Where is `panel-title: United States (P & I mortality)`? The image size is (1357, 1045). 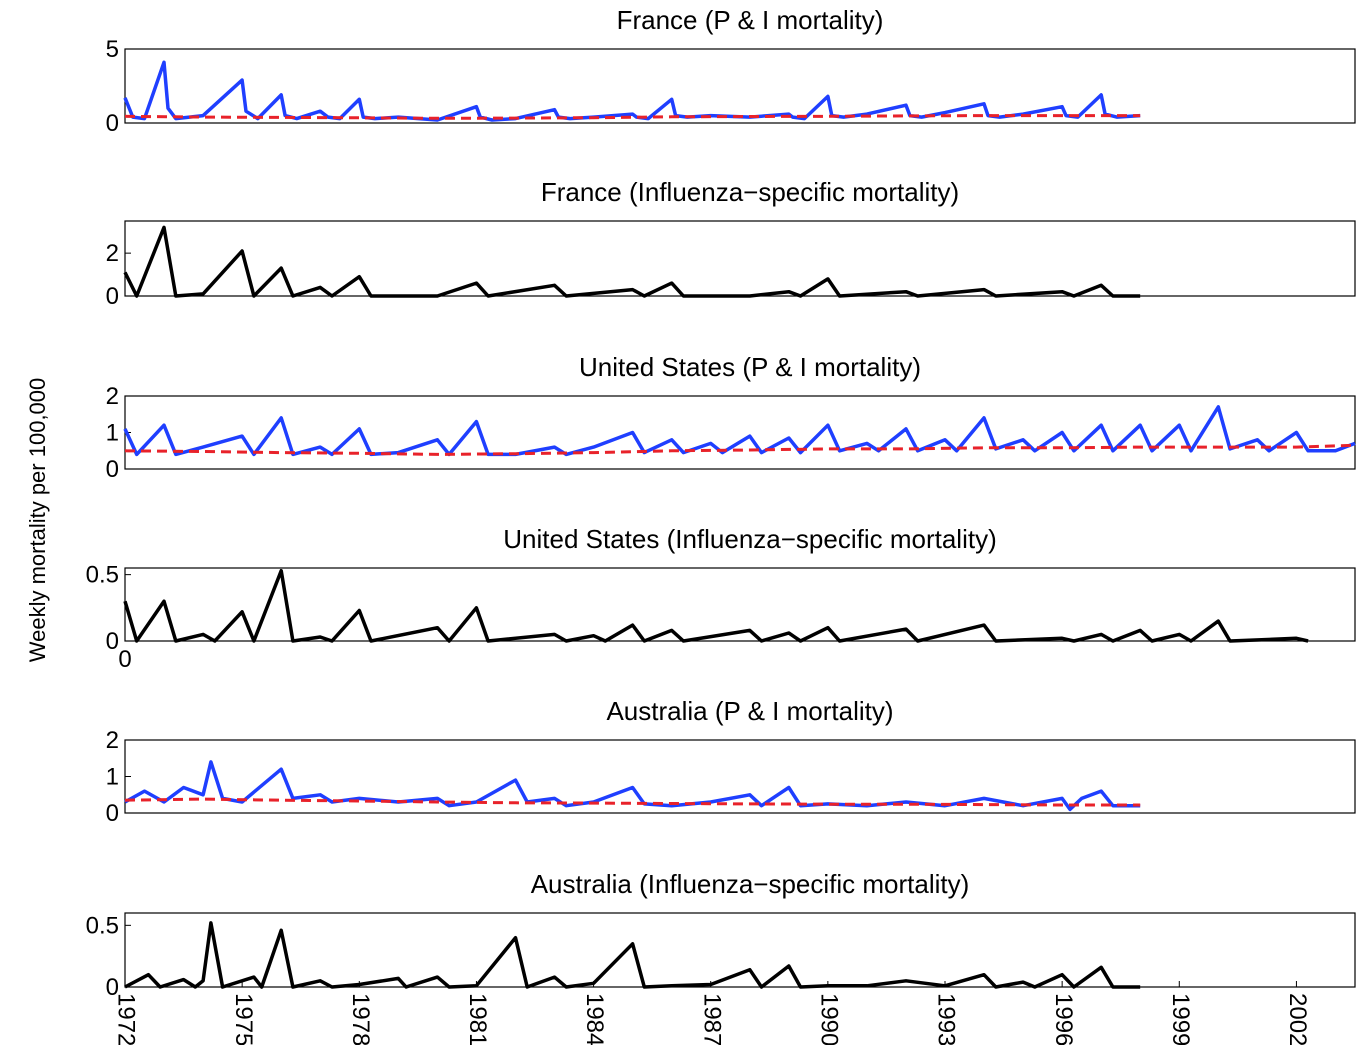
panel-title: United States (P & I mortality) is located at coordinates (750, 367).